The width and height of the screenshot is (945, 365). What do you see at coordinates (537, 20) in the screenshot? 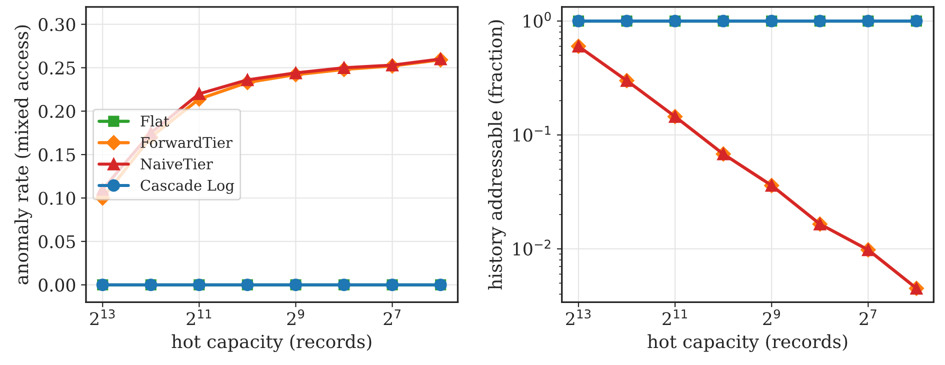
I see `y-tick-label: 10$^{0}$` at bounding box center [537, 20].